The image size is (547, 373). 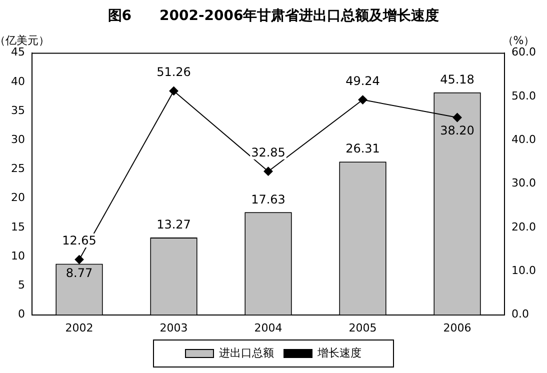 I want to click on y2-tick-label: 10.0, so click(x=524, y=270).